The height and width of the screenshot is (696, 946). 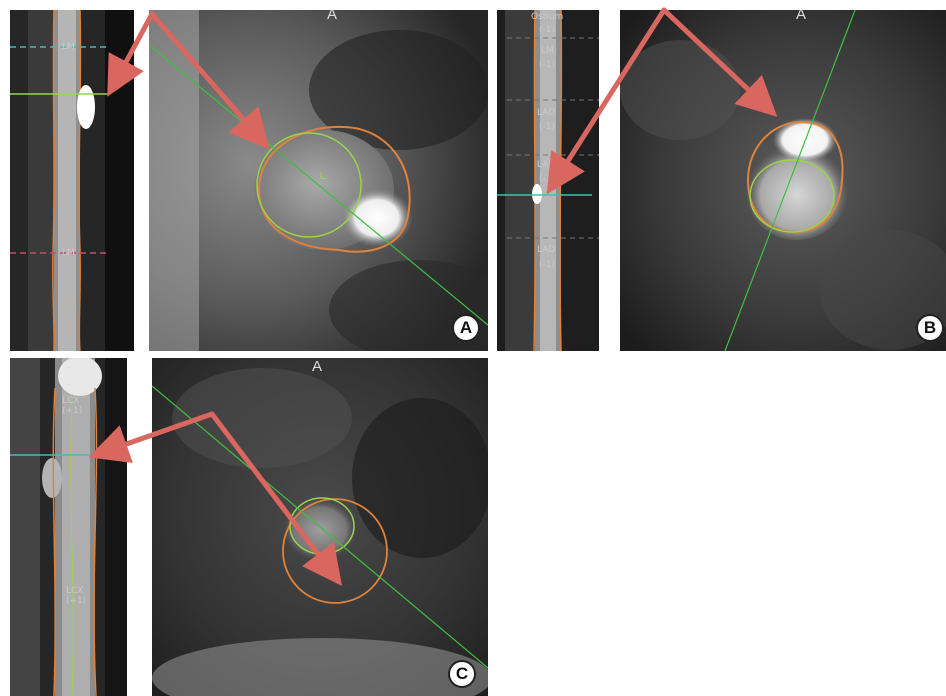 I want to click on panel-a-straight-vessel, so click(x=72, y=180).